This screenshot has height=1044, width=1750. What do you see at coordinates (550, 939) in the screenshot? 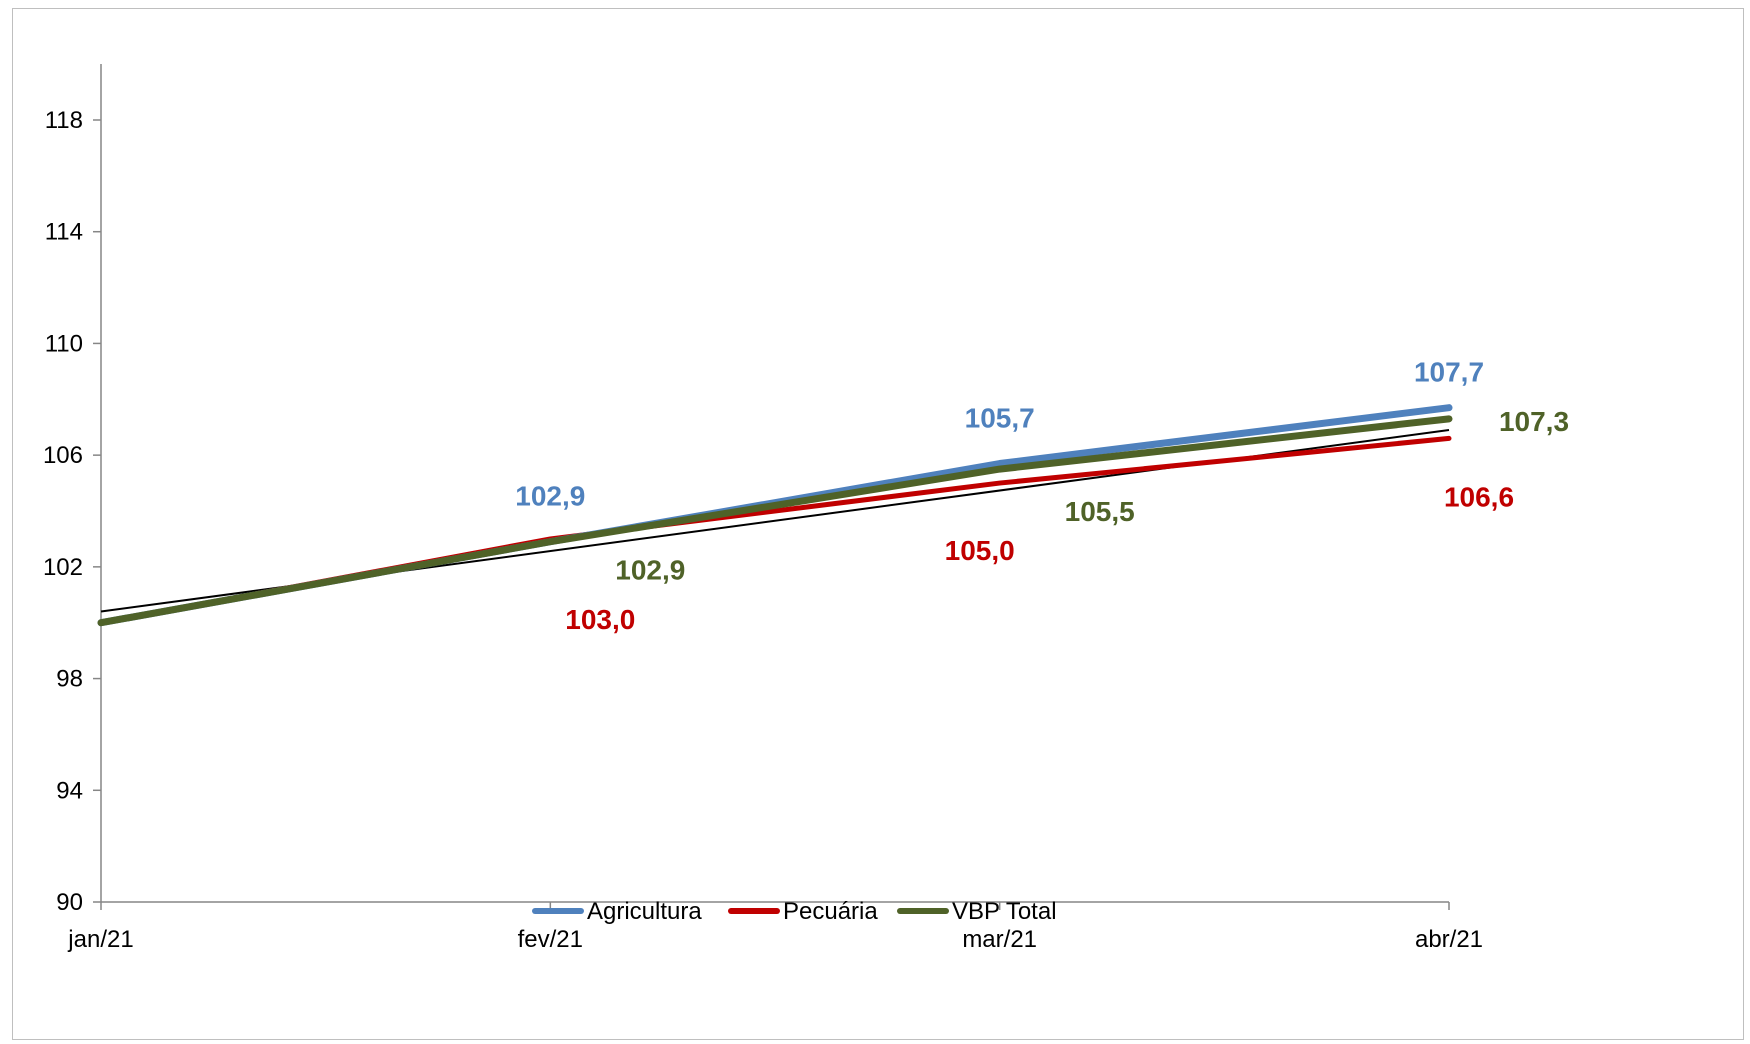
I see `x-tick-label: fev/21` at bounding box center [550, 939].